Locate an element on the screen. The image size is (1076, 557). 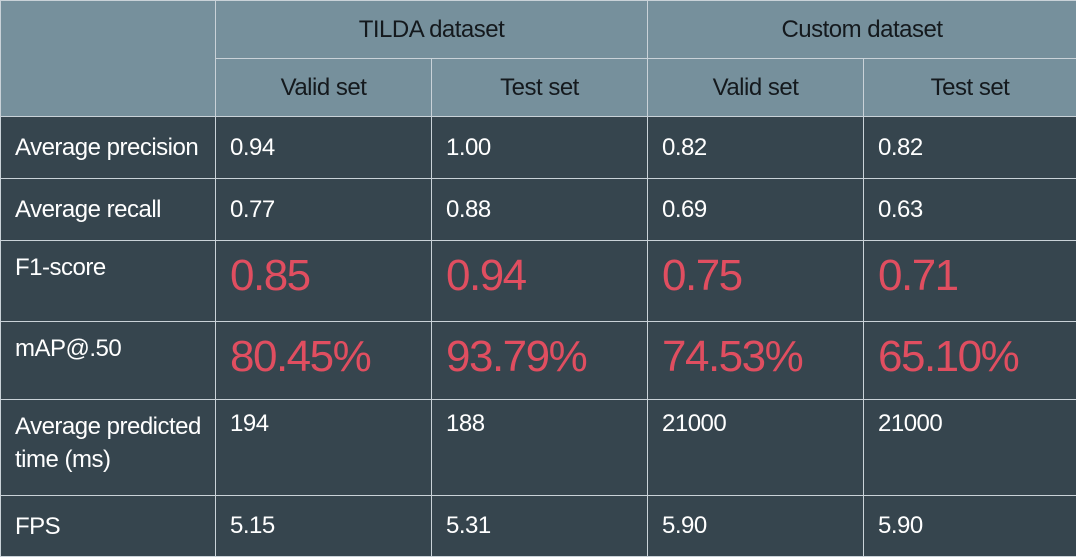
table-row: FPS 5.15 5.31 5.90 5.90 is located at coordinates (538, 526).